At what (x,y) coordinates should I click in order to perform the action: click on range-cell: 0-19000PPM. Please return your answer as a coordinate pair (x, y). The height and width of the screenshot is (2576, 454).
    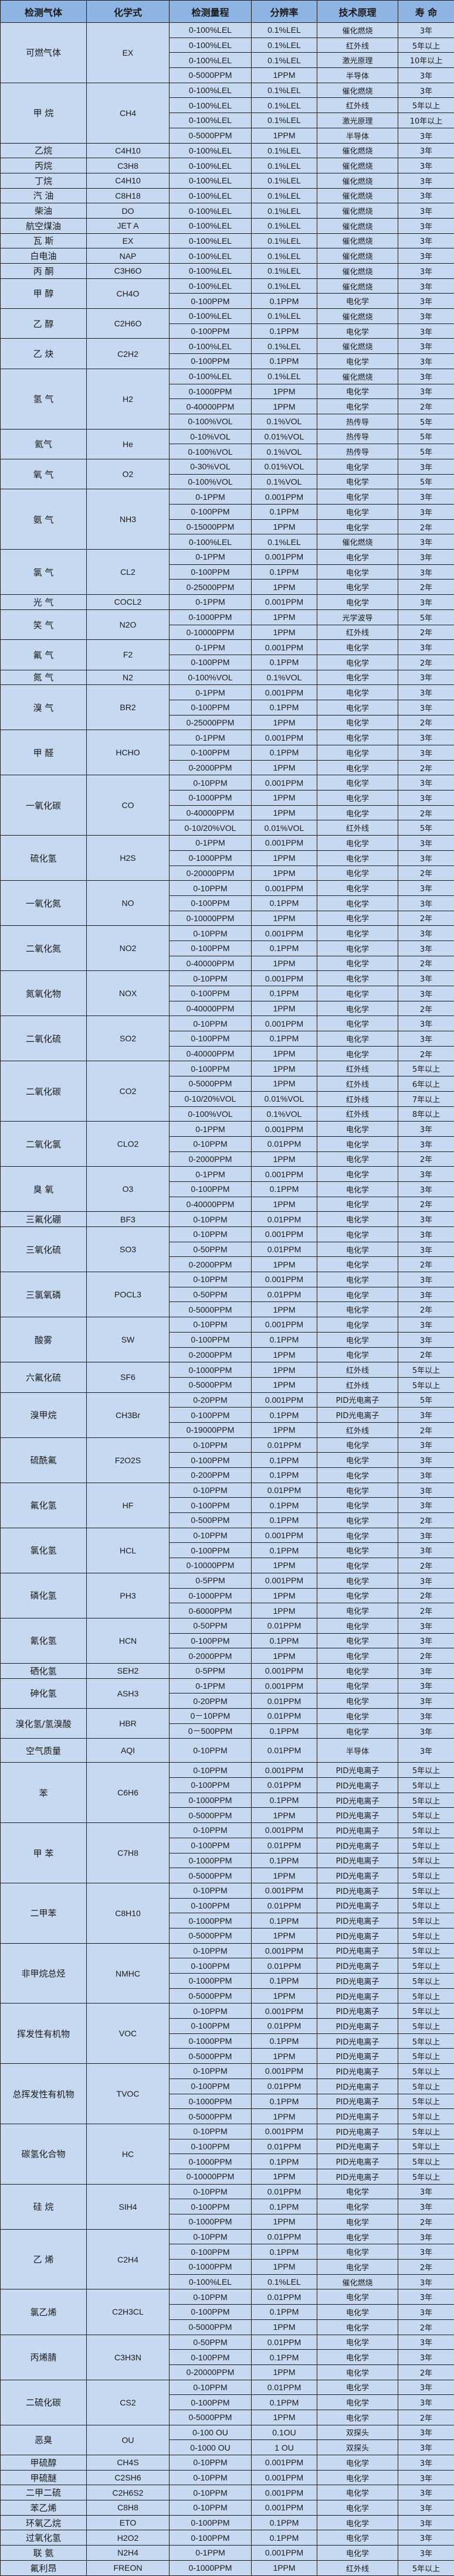
    Looking at the image, I should click on (211, 1429).